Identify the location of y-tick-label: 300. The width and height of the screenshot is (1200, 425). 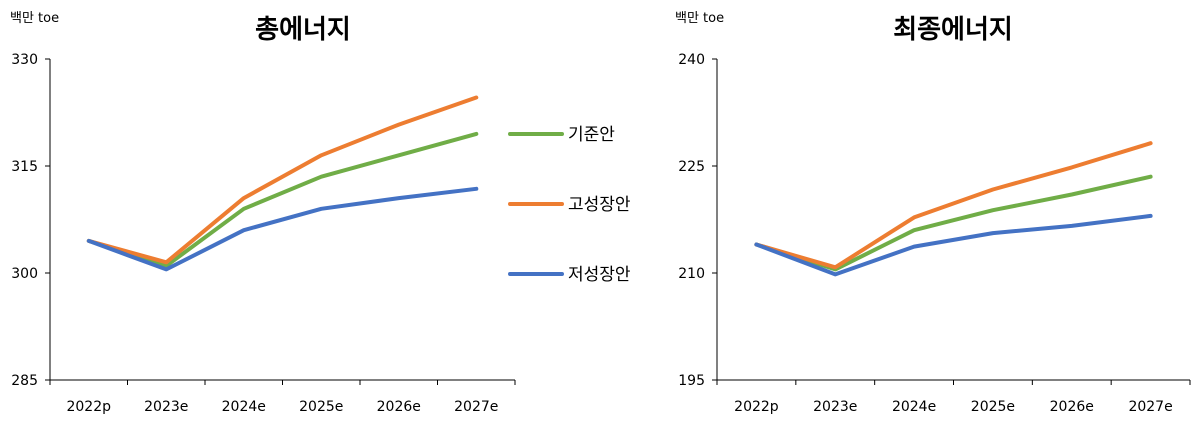
(24, 274).